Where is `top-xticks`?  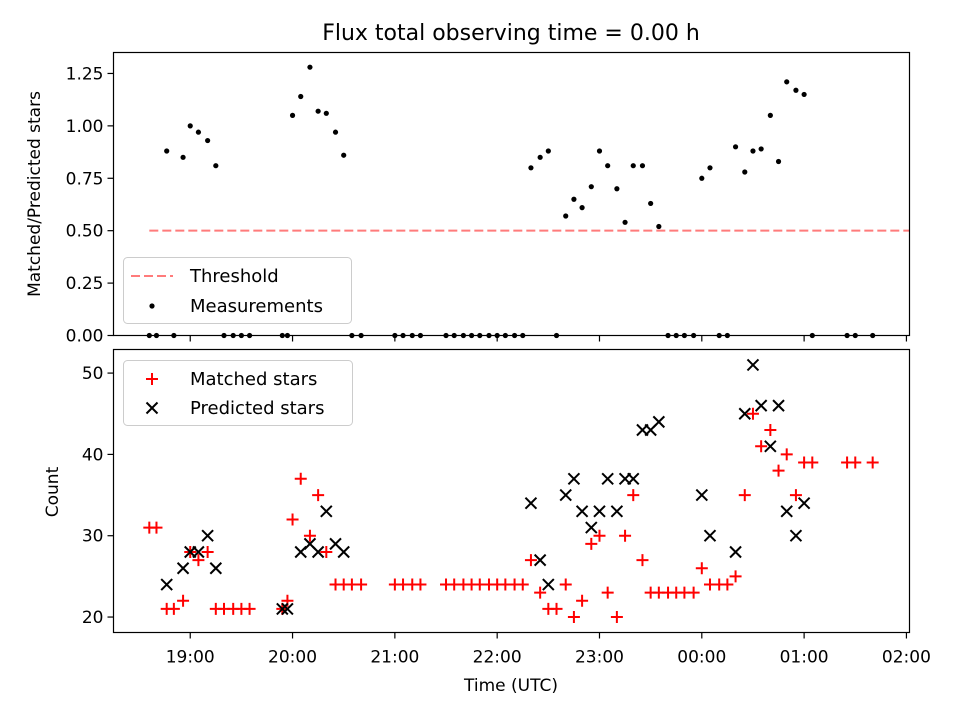
top-xticks is located at coordinates (548, 338).